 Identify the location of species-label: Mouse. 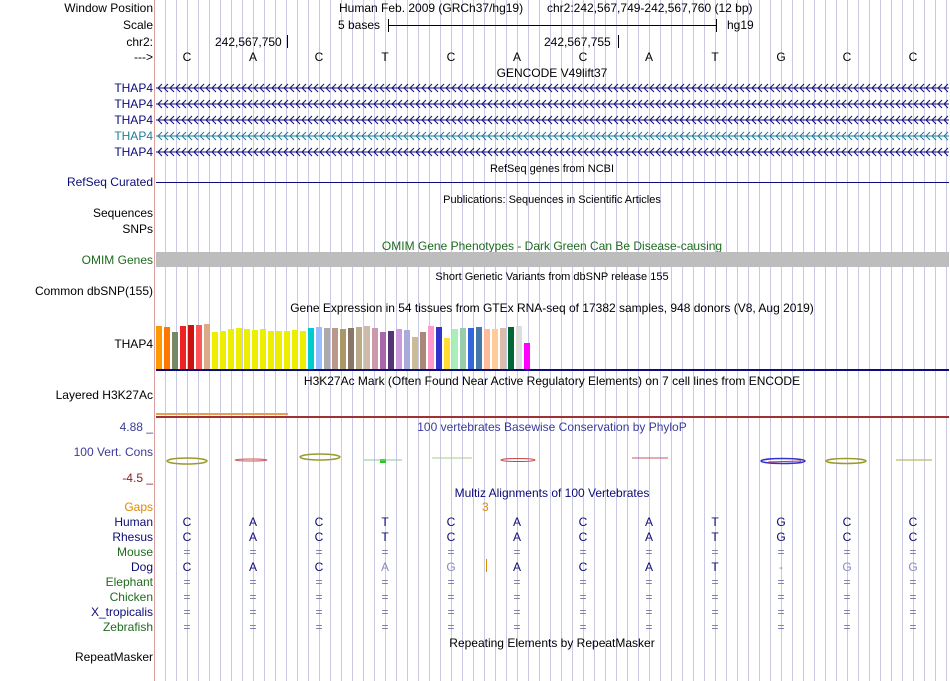
(134, 552).